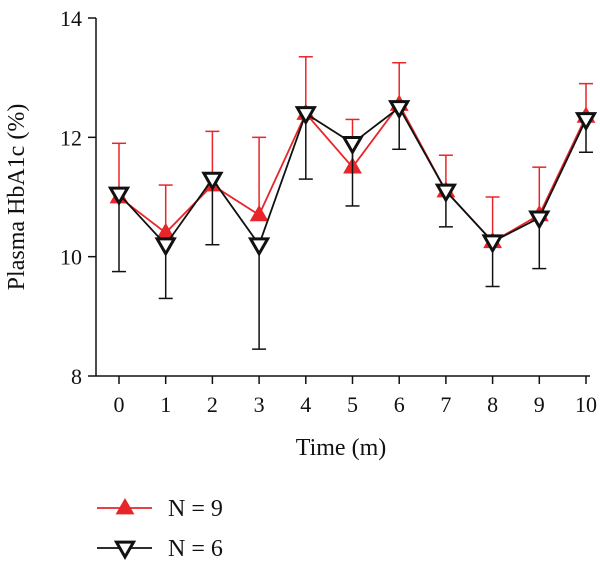 Image resolution: width=600 pixels, height=569 pixels. I want to click on x-tick-label: 9, so click(539, 404).